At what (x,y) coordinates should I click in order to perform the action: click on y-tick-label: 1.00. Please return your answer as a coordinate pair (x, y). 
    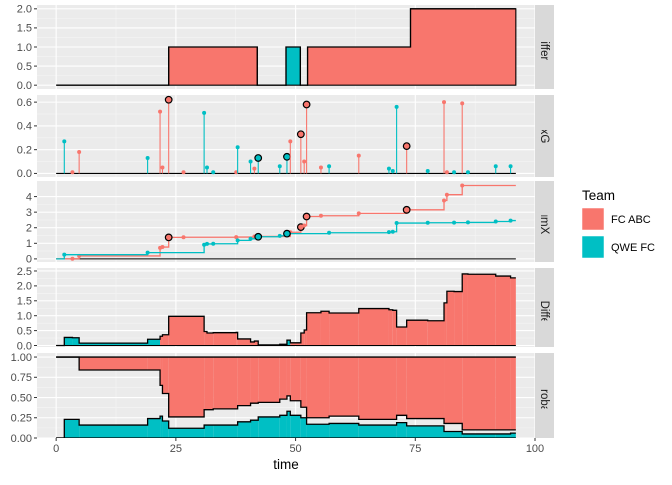
    Looking at the image, I should click on (21, 358).